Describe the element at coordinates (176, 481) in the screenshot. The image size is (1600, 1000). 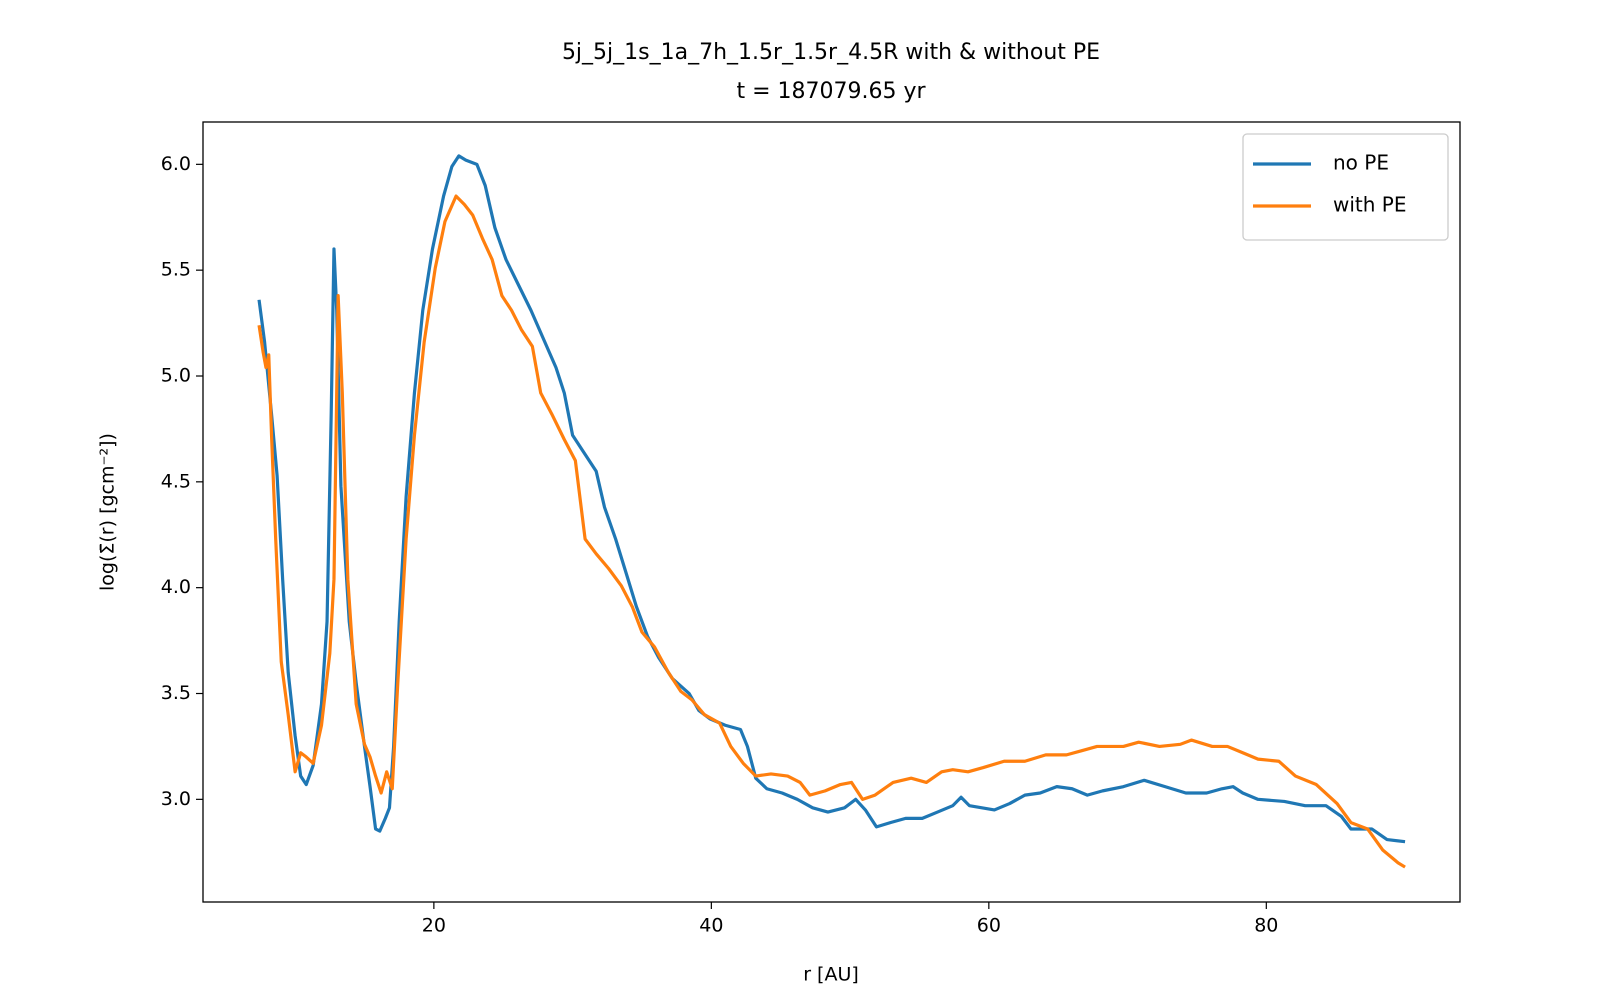
I see `y-tick-label: 4.5` at that location.